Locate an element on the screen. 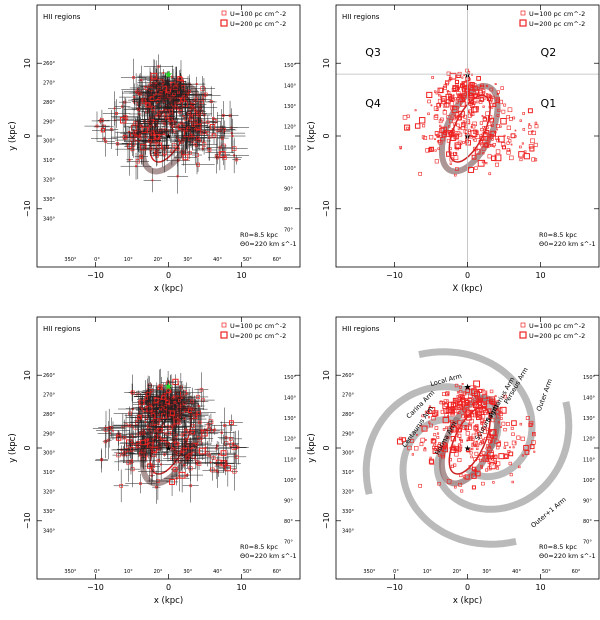  y-axis-label: Y (kpc) is located at coordinates (312, 136).